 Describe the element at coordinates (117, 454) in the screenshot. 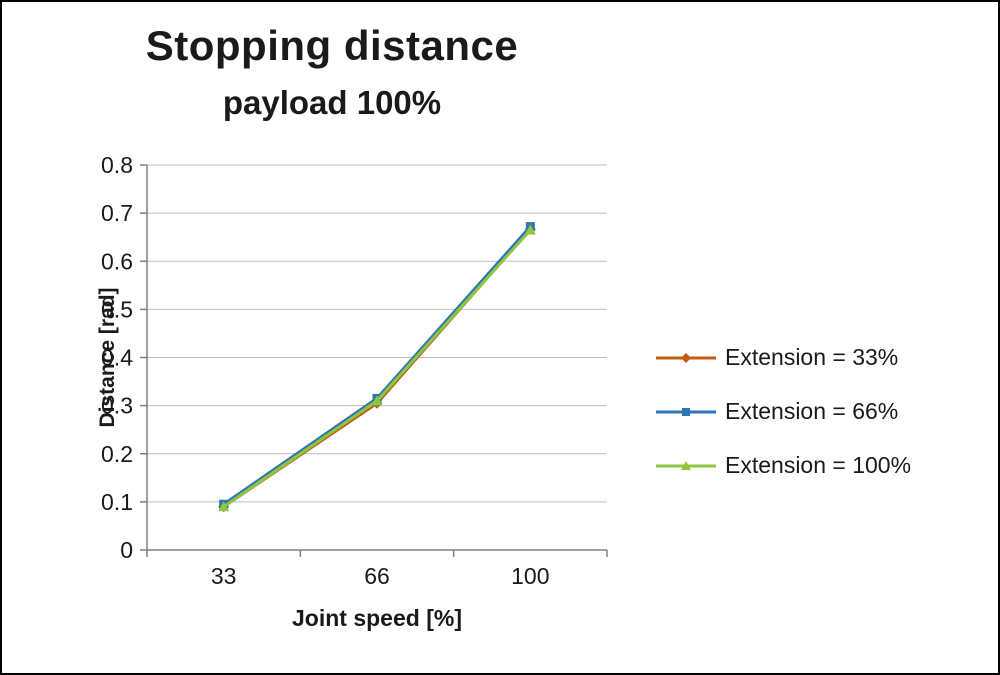

I see `y-tick-label: 0.2` at that location.